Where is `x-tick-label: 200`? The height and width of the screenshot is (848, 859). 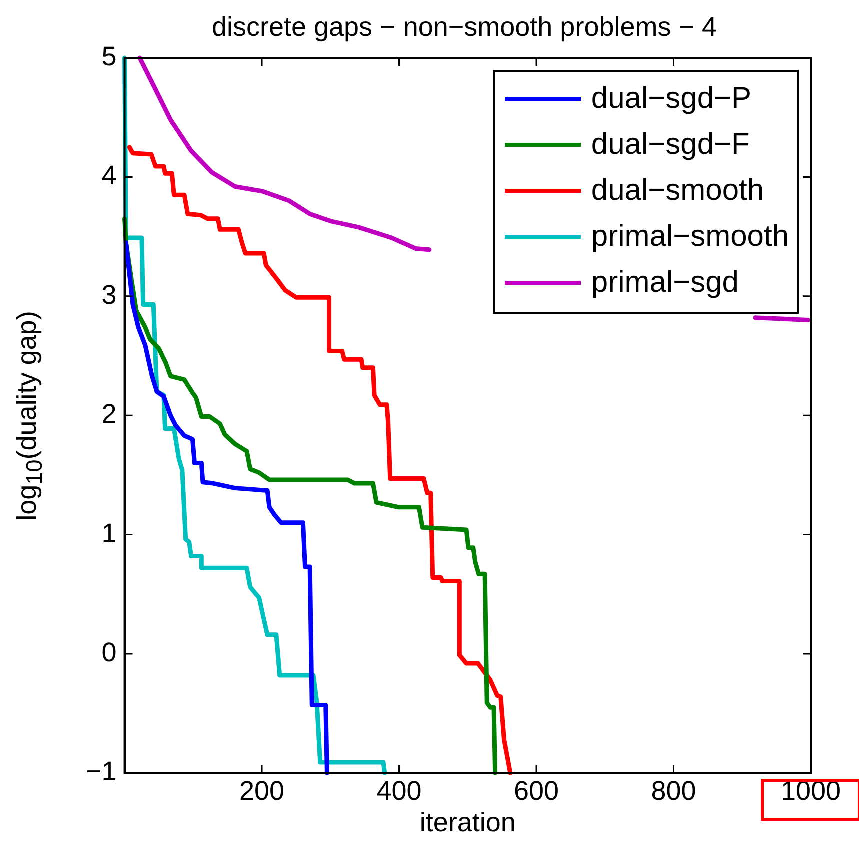 x-tick-label: 200 is located at coordinates (262, 791).